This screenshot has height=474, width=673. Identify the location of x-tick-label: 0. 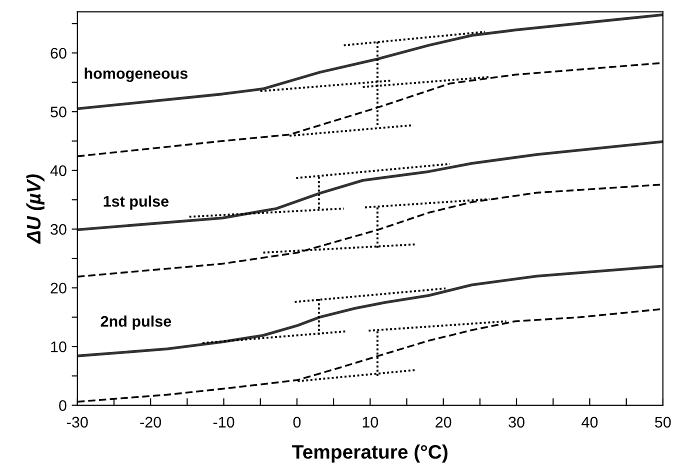
(297, 422).